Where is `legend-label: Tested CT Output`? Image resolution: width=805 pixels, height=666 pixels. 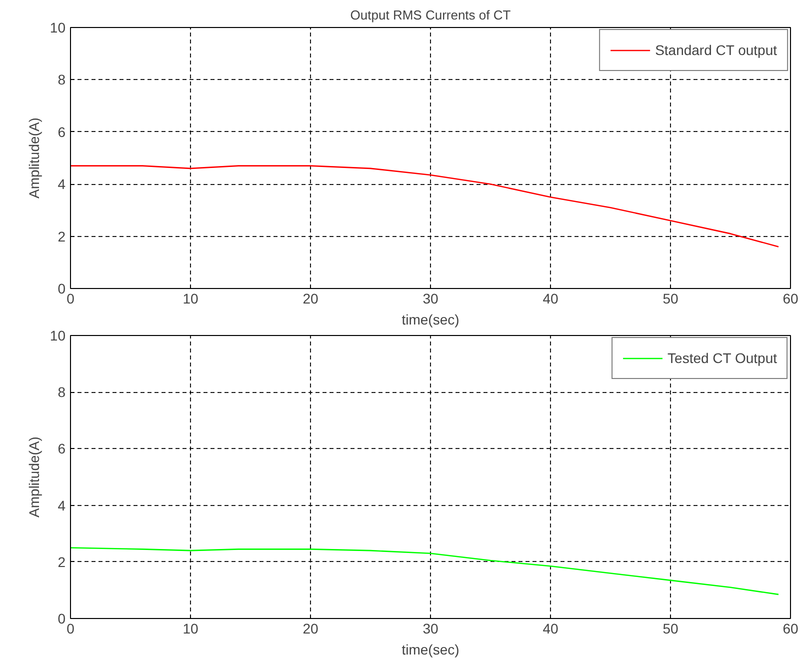
legend-label: Tested CT Output is located at coordinates (722, 358).